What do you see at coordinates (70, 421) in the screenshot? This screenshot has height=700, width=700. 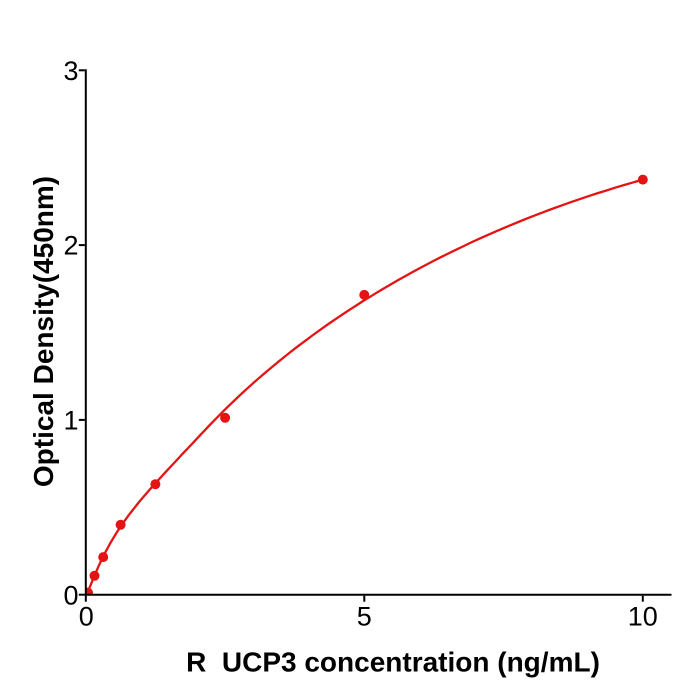 I see `svg-text: 1` at bounding box center [70, 421].